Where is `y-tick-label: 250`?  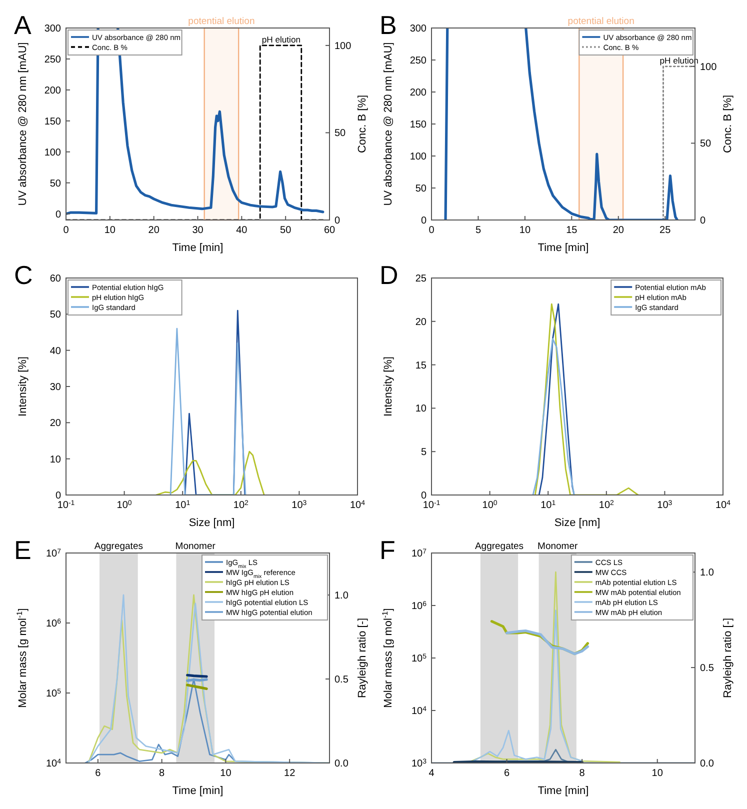 y-tick-label: 250 is located at coordinates (418, 61).